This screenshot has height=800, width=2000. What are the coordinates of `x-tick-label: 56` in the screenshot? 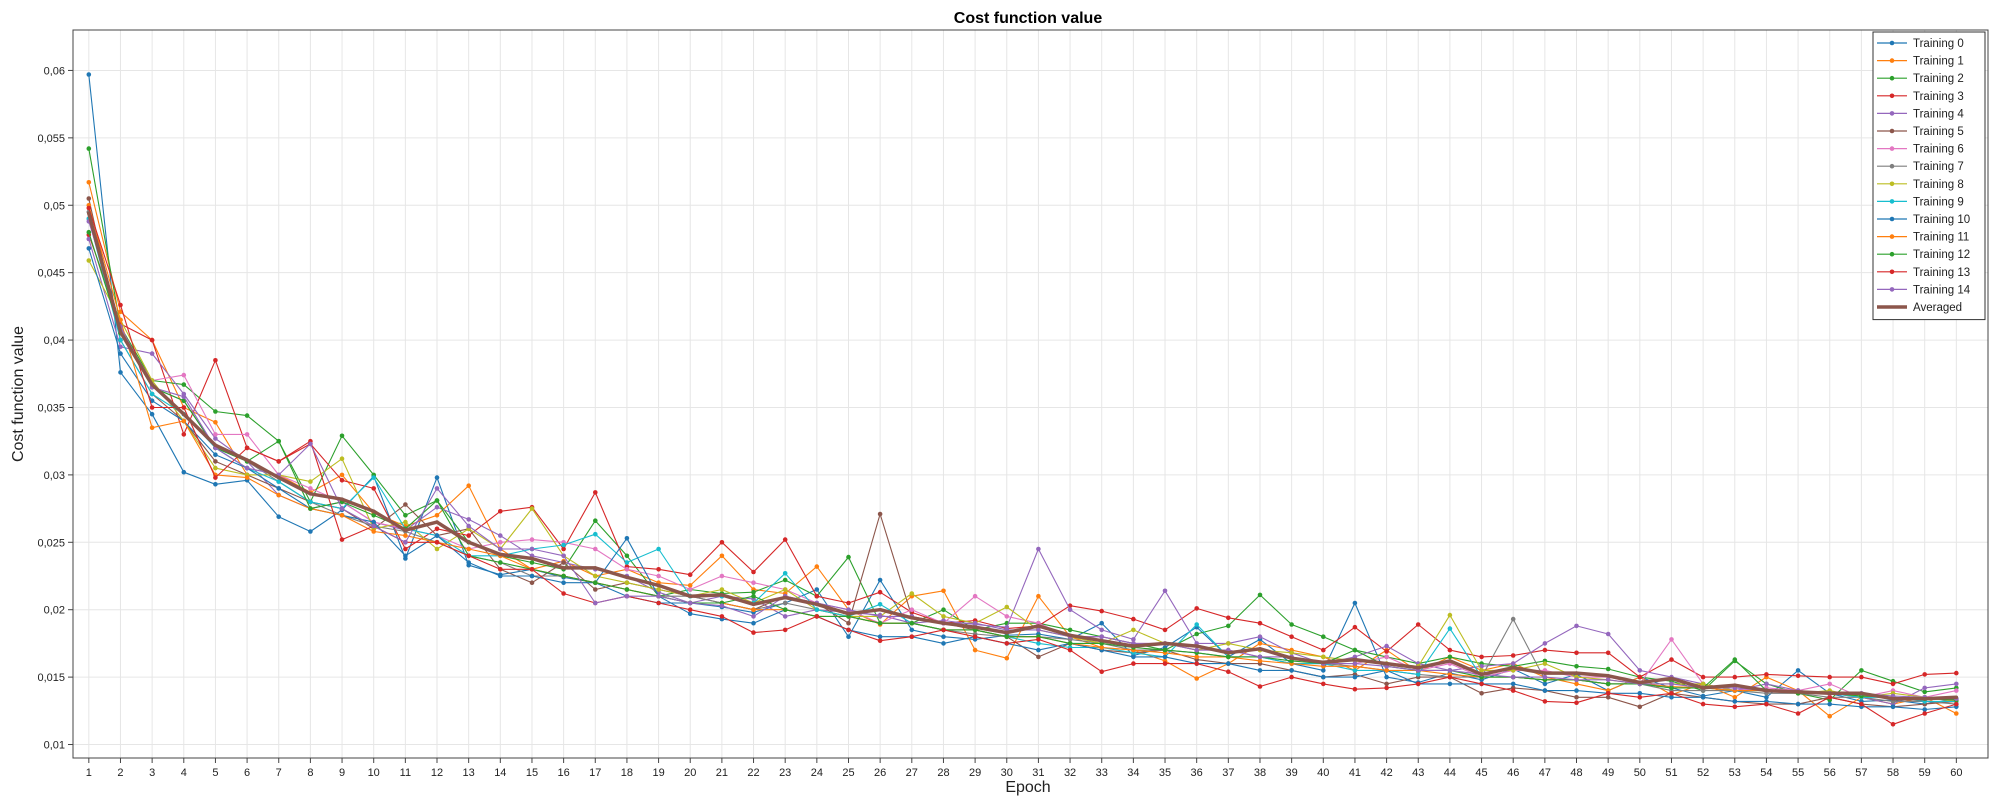 It's located at (1830, 773).